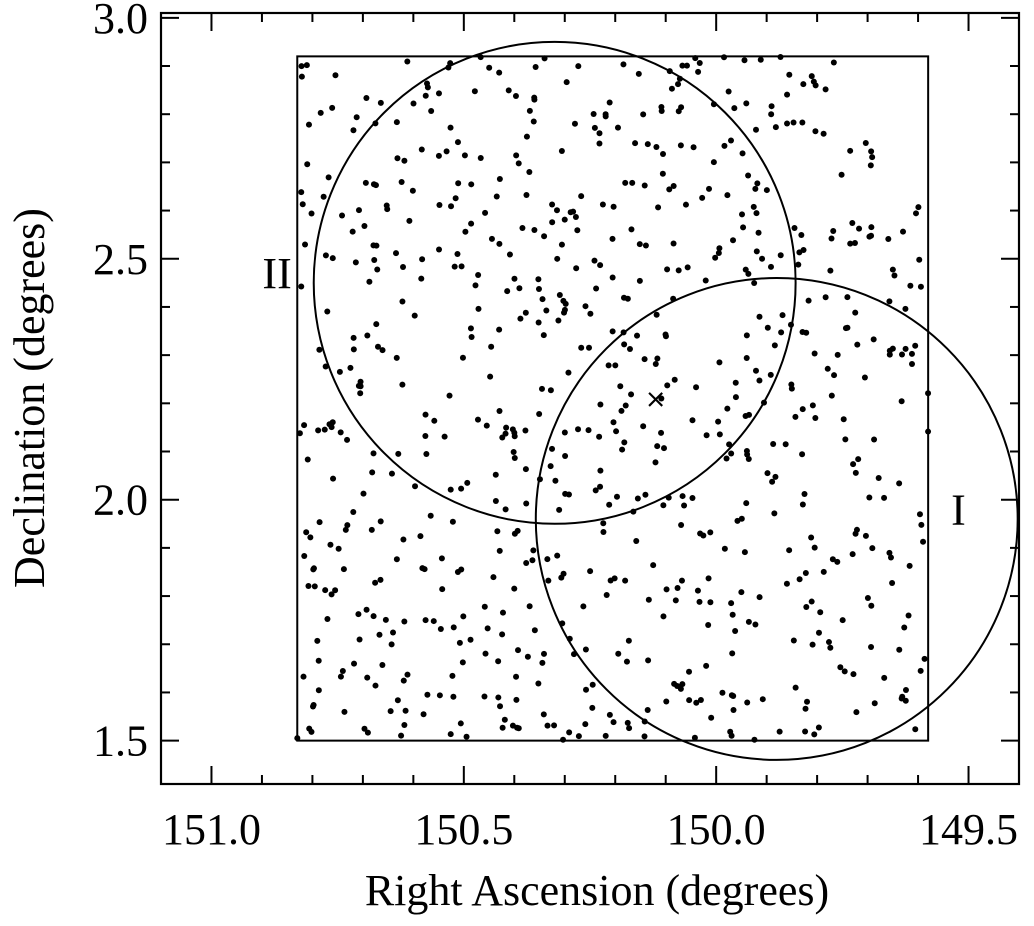 This screenshot has height=926, width=1034. I want to click on y-tick-label: 2.0, so click(120, 500).